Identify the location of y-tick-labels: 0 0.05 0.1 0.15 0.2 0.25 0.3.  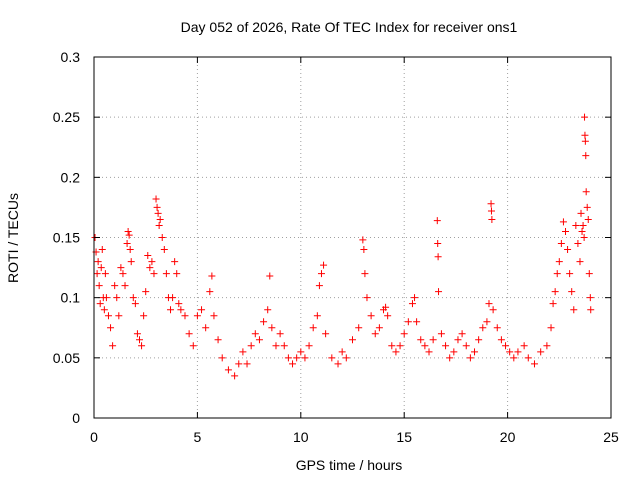
(66, 237).